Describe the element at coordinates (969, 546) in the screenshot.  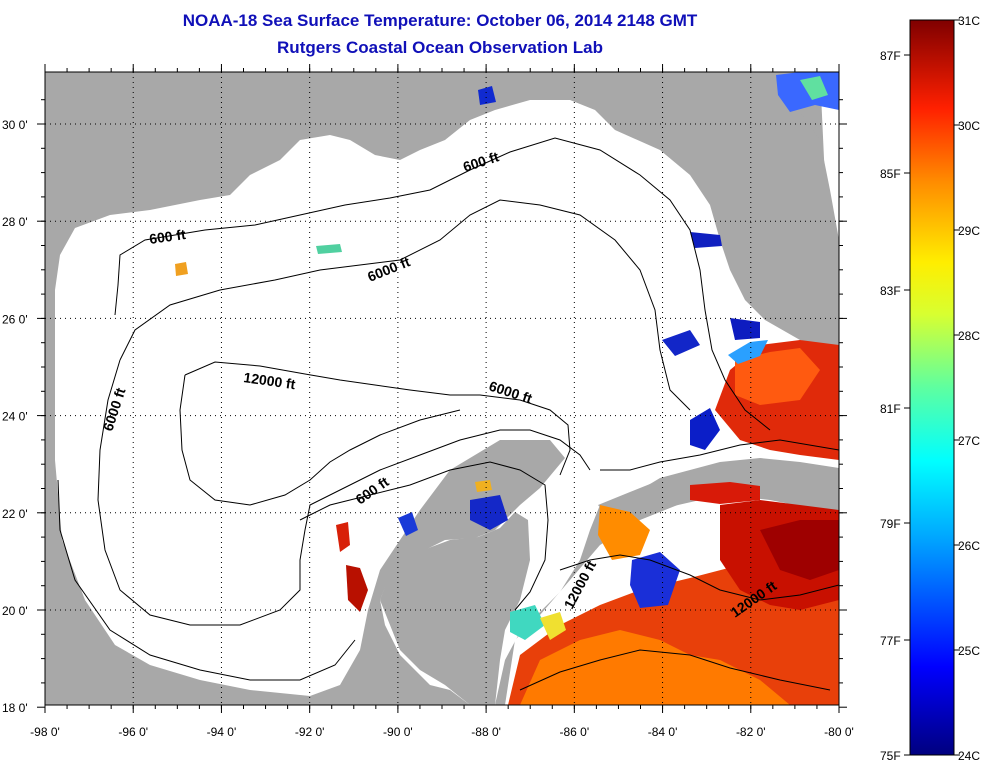
I see `colorbar-label-celsius: 26C` at that location.